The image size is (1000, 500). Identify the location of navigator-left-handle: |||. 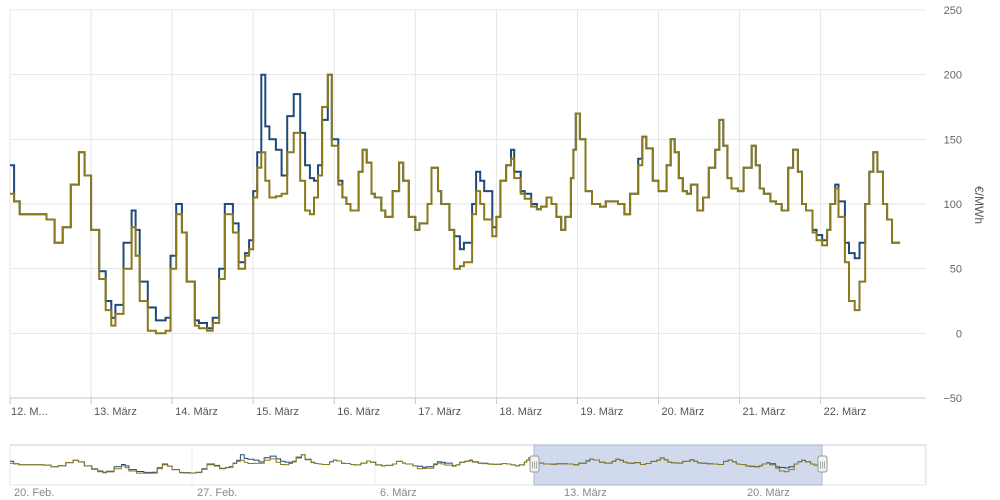
(534, 464).